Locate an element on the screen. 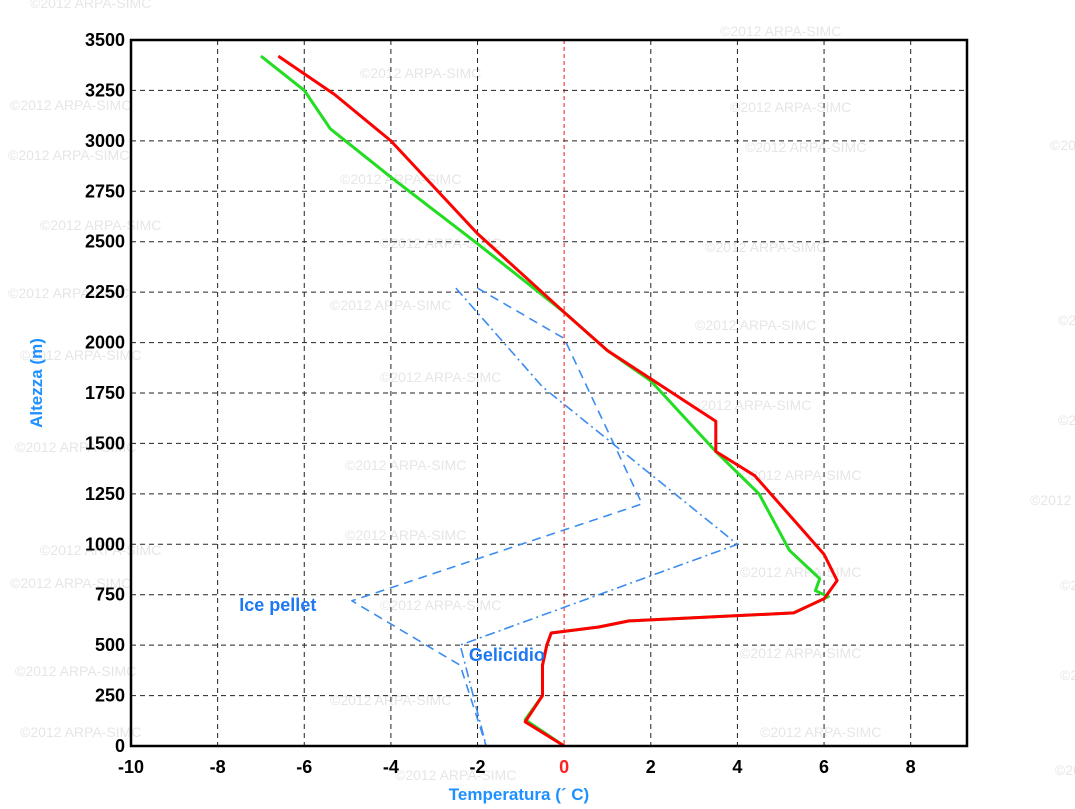  y-tick-label: 2250 is located at coordinates (105, 292).